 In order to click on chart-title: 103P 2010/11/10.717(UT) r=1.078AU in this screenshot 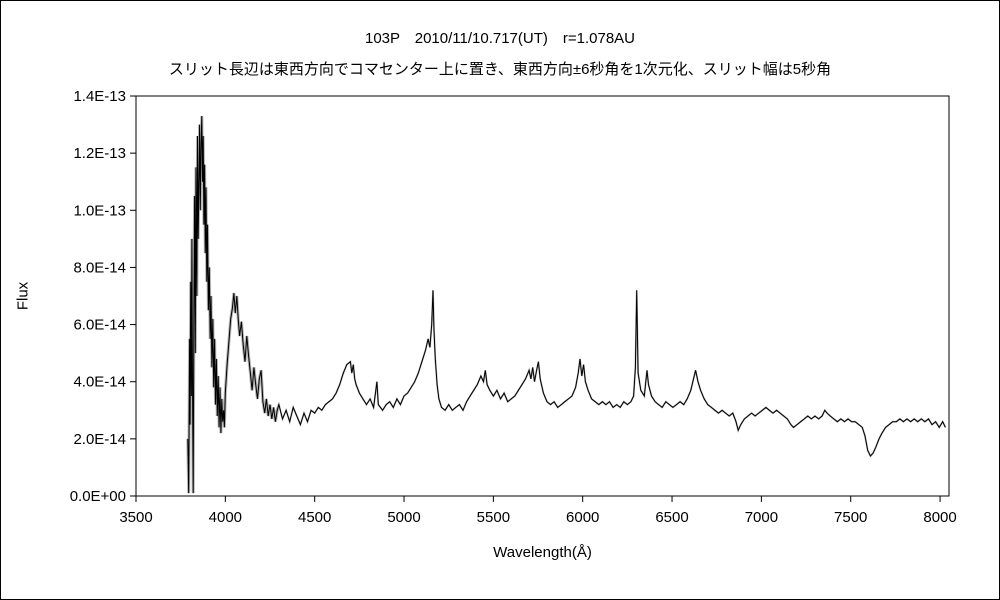, I will do `click(500, 38)`.